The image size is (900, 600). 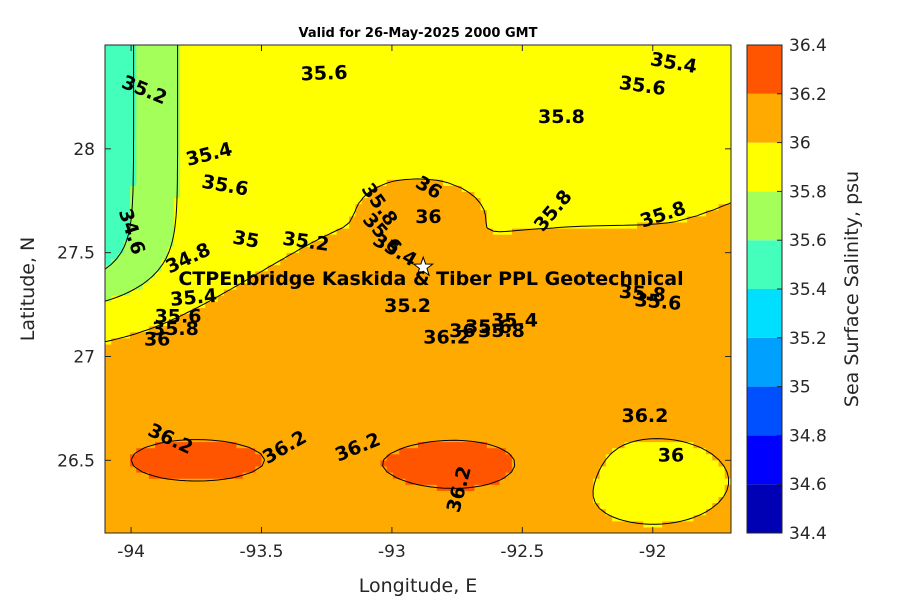 I want to click on chart-title: Valid for 26-May-2025 2000 GMT, so click(x=418, y=33).